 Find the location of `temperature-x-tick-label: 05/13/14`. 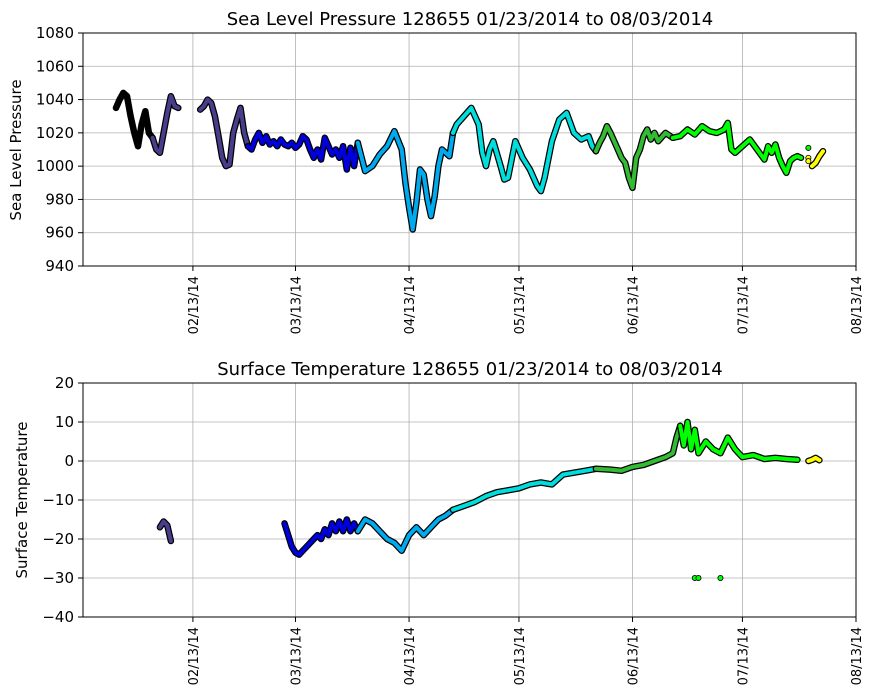

temperature-x-tick-label: 05/13/14 is located at coordinates (520, 656).